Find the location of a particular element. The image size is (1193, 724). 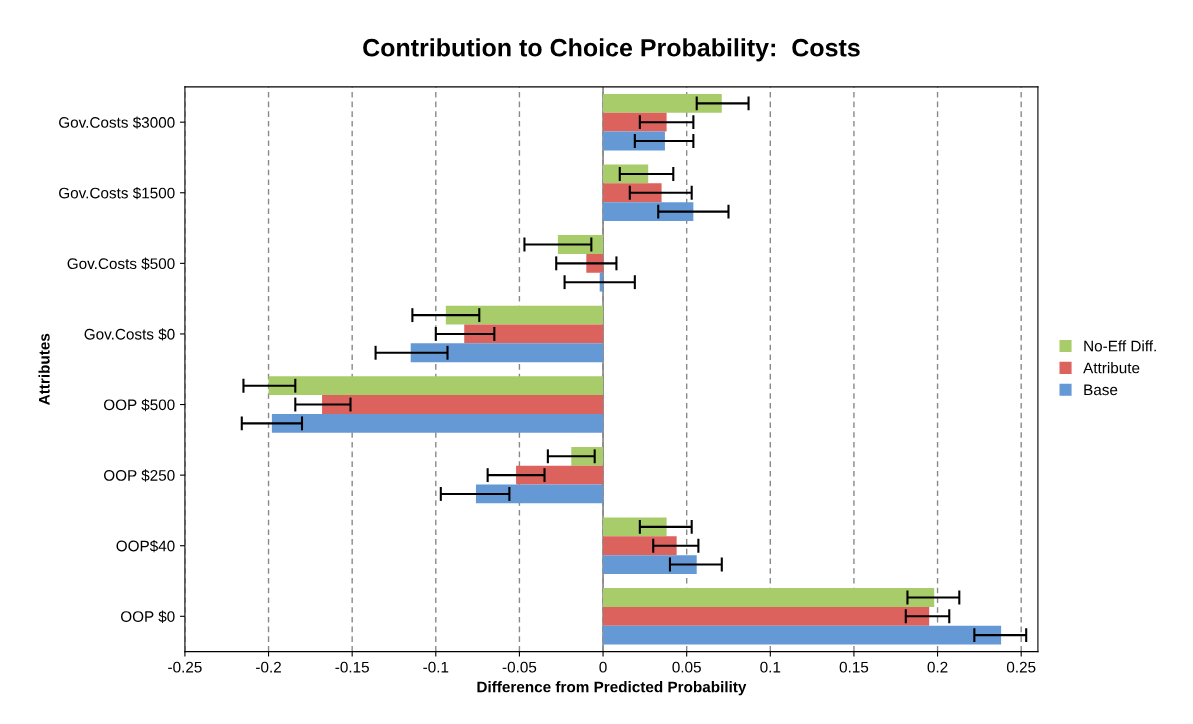

x-tick-label: 0.05 is located at coordinates (686, 667).